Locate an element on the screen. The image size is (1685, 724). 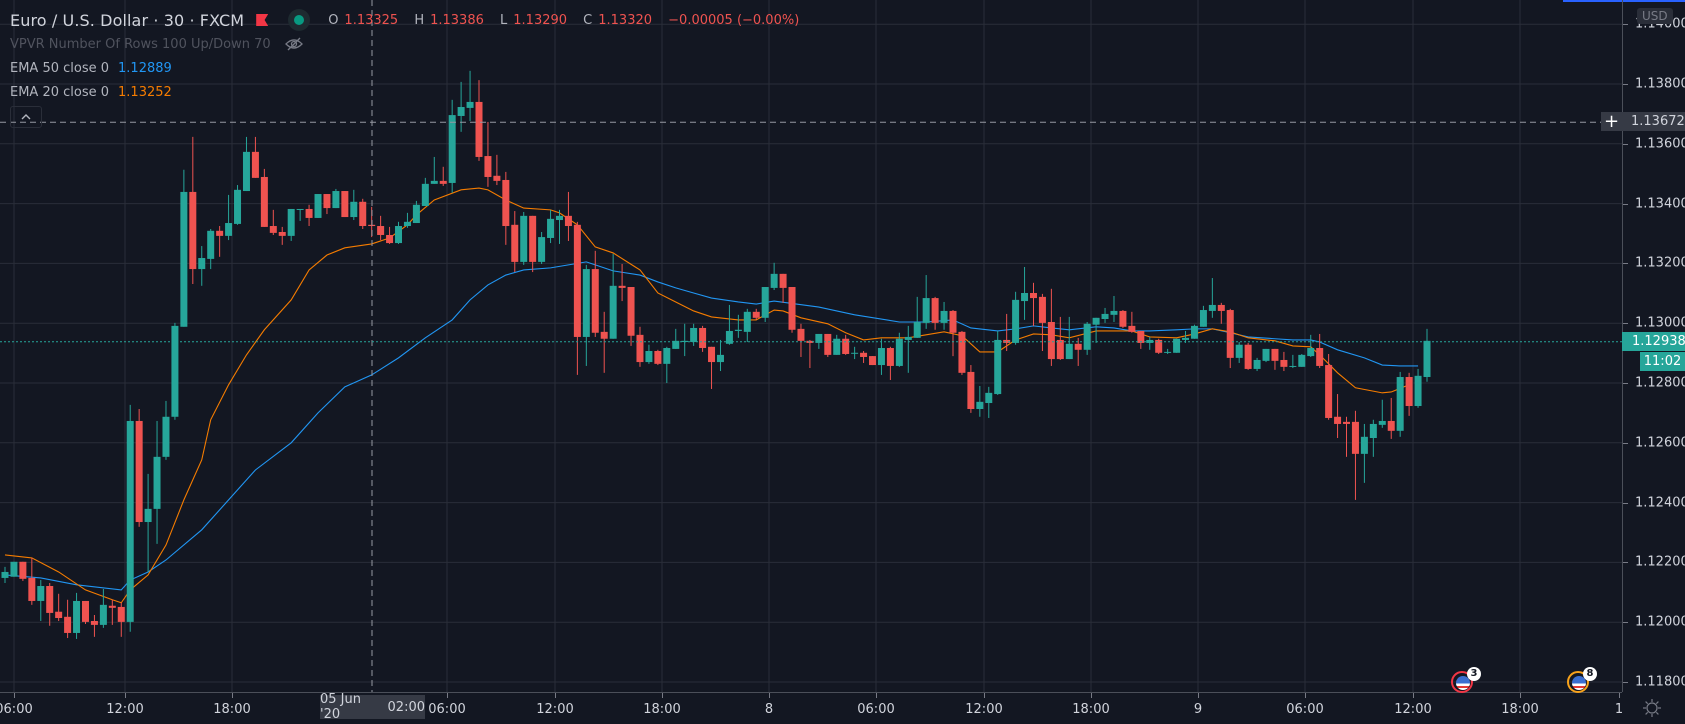
open-value: 1.13325 is located at coordinates (371, 20).